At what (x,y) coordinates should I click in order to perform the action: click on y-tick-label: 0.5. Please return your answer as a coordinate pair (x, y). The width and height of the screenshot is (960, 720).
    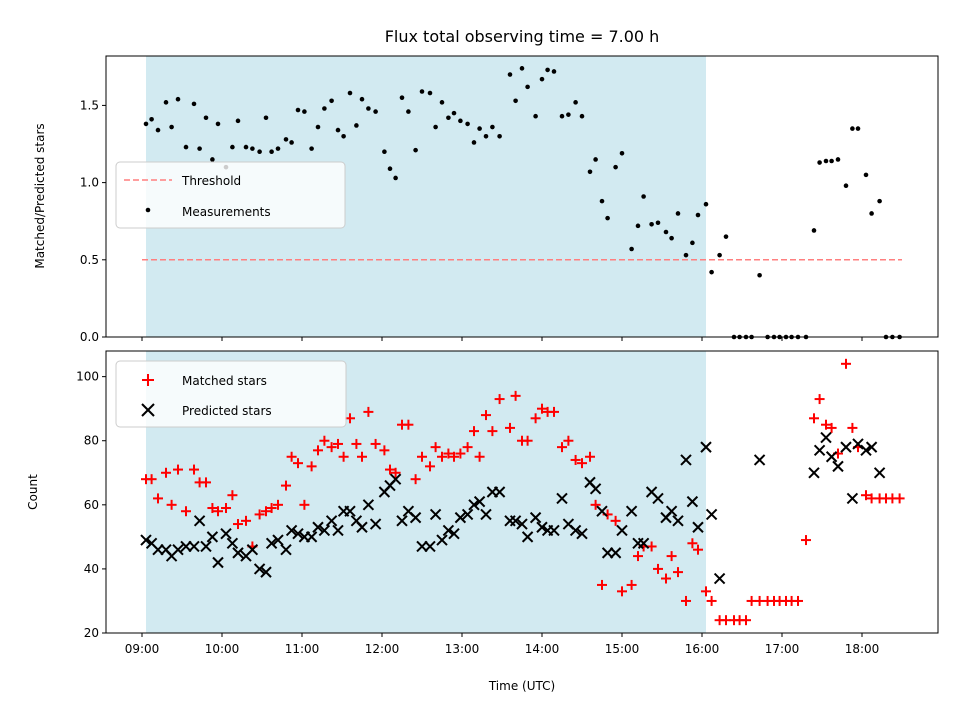
    Looking at the image, I should click on (89, 260).